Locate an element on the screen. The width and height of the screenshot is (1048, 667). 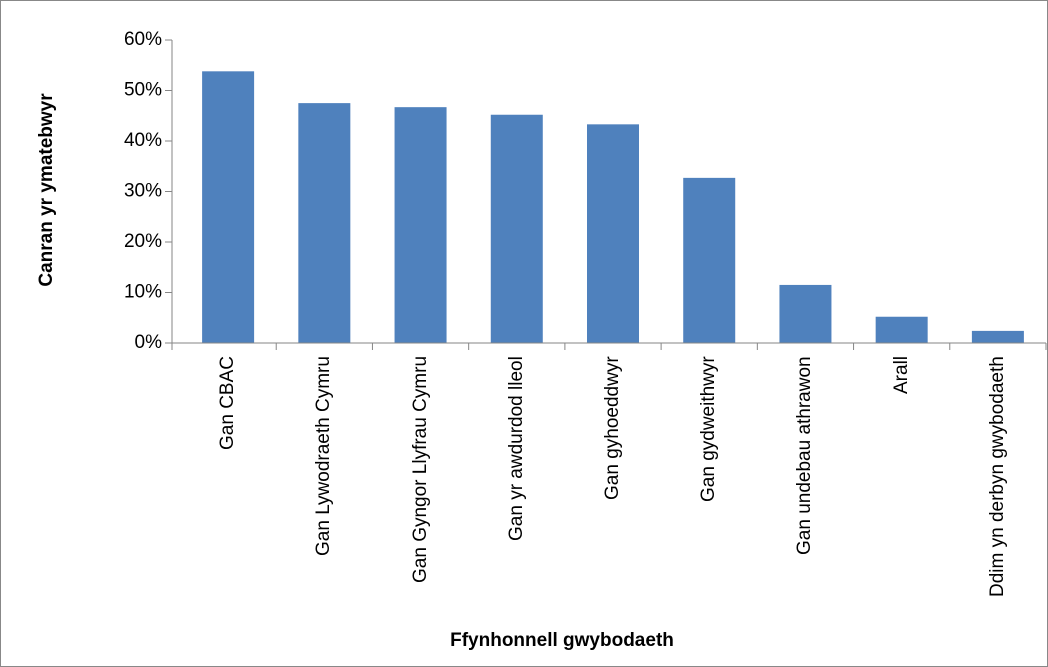
y-tick-label: 0% is located at coordinates (149, 342).